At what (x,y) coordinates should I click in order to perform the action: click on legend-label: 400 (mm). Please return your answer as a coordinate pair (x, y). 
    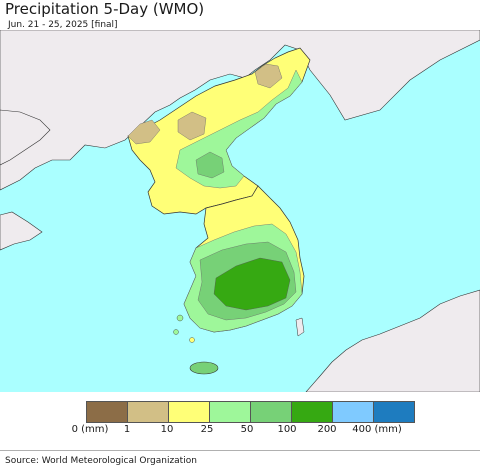
    Looking at the image, I should click on (377, 429).